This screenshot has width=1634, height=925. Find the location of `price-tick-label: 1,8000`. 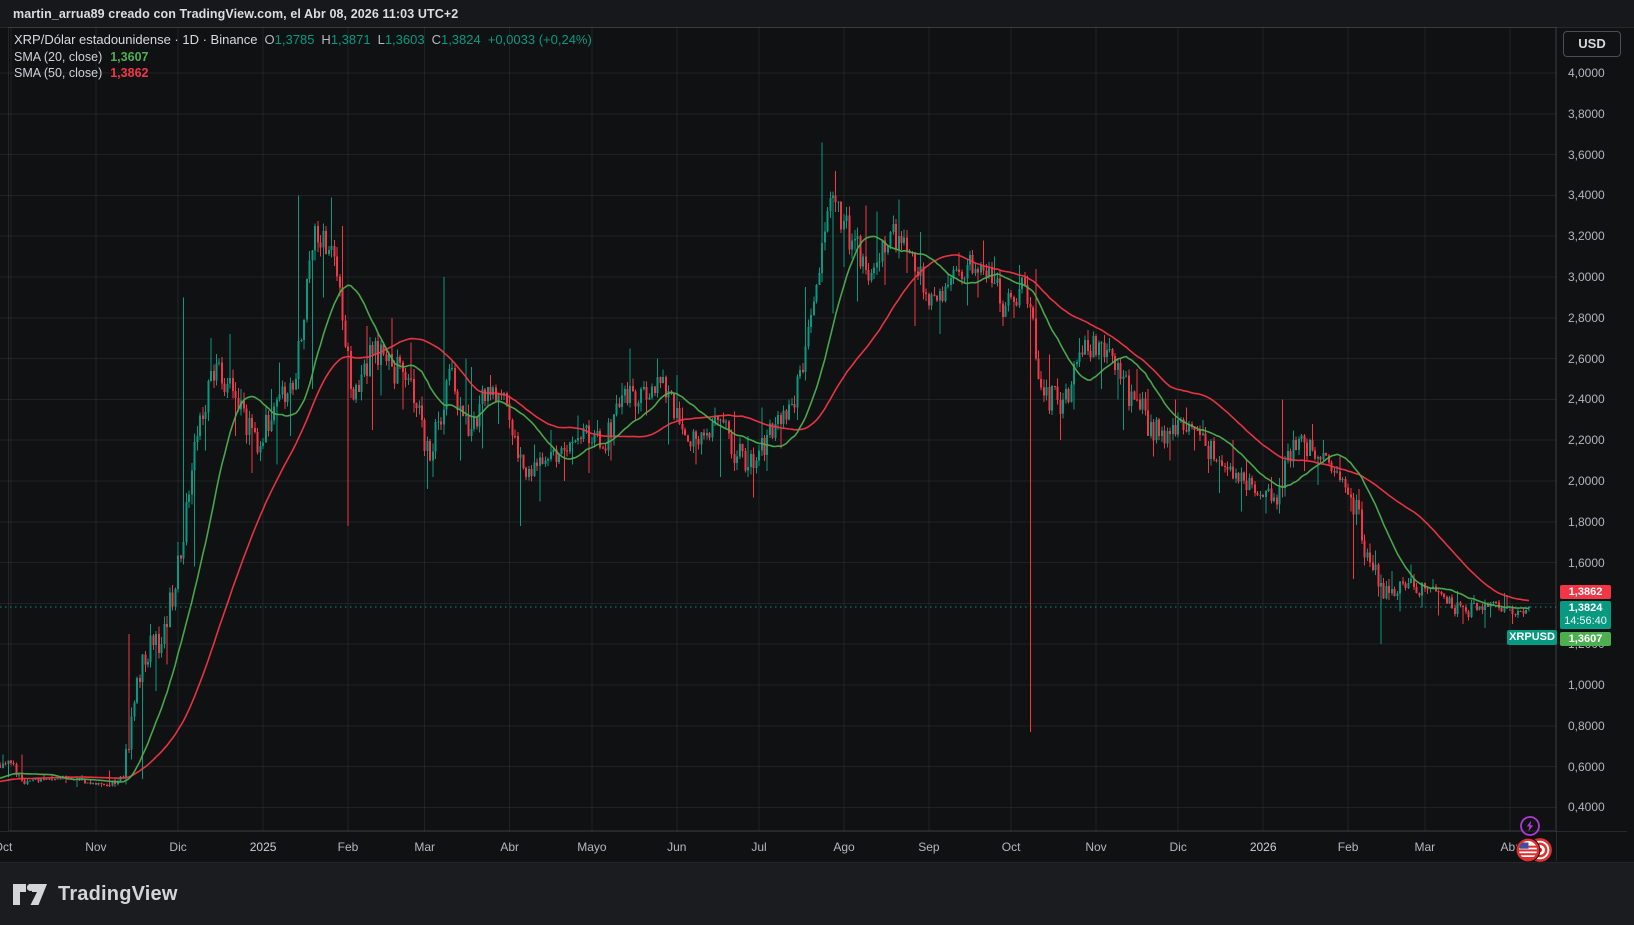

price-tick-label: 1,8000 is located at coordinates (1586, 521).